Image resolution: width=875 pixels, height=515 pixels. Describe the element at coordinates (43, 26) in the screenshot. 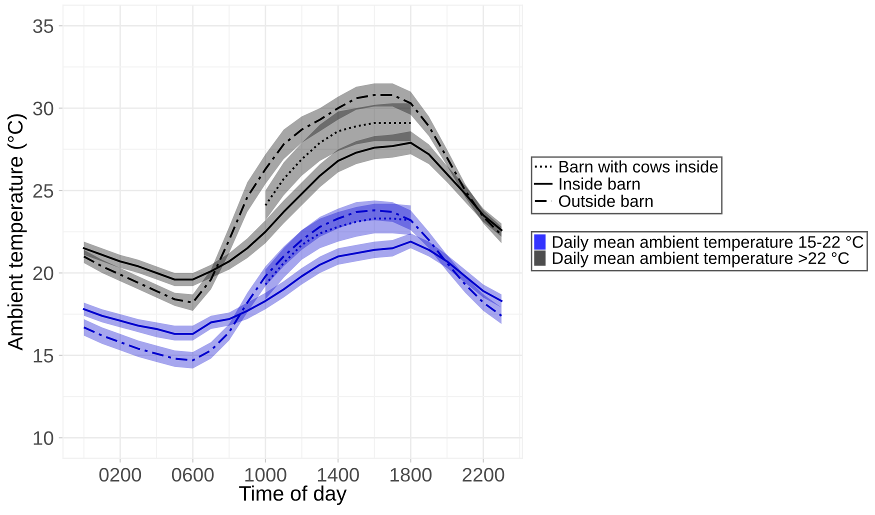

I see `y-tick-label: 35` at that location.